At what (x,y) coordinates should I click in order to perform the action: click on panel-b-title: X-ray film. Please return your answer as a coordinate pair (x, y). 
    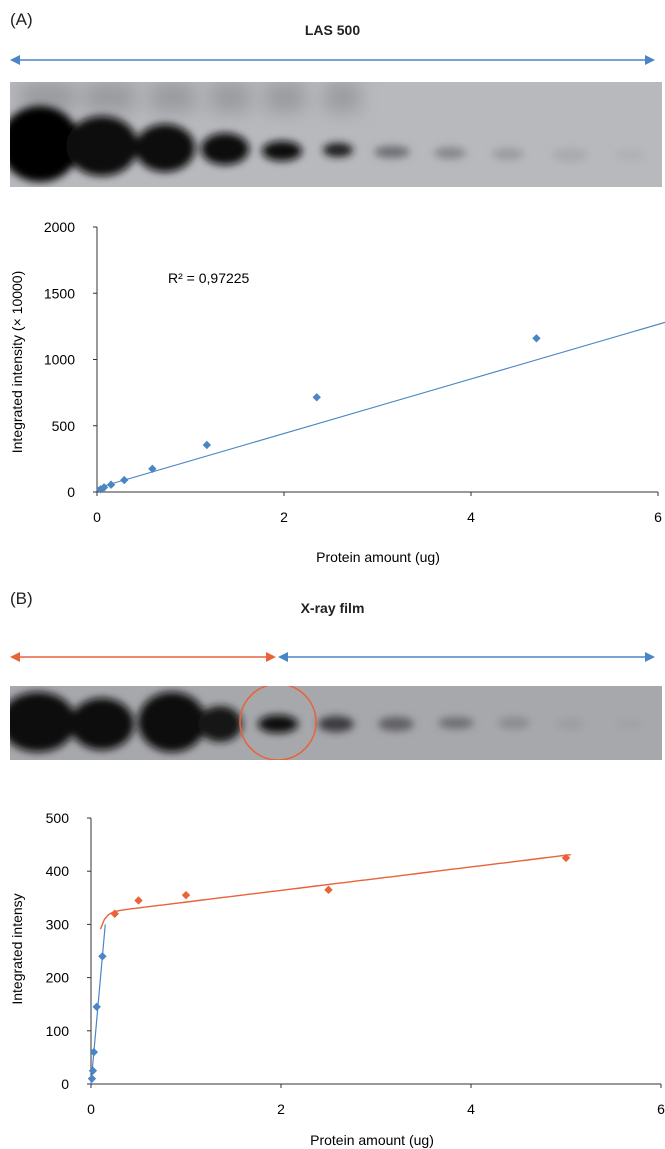
    Looking at the image, I should click on (332, 608).